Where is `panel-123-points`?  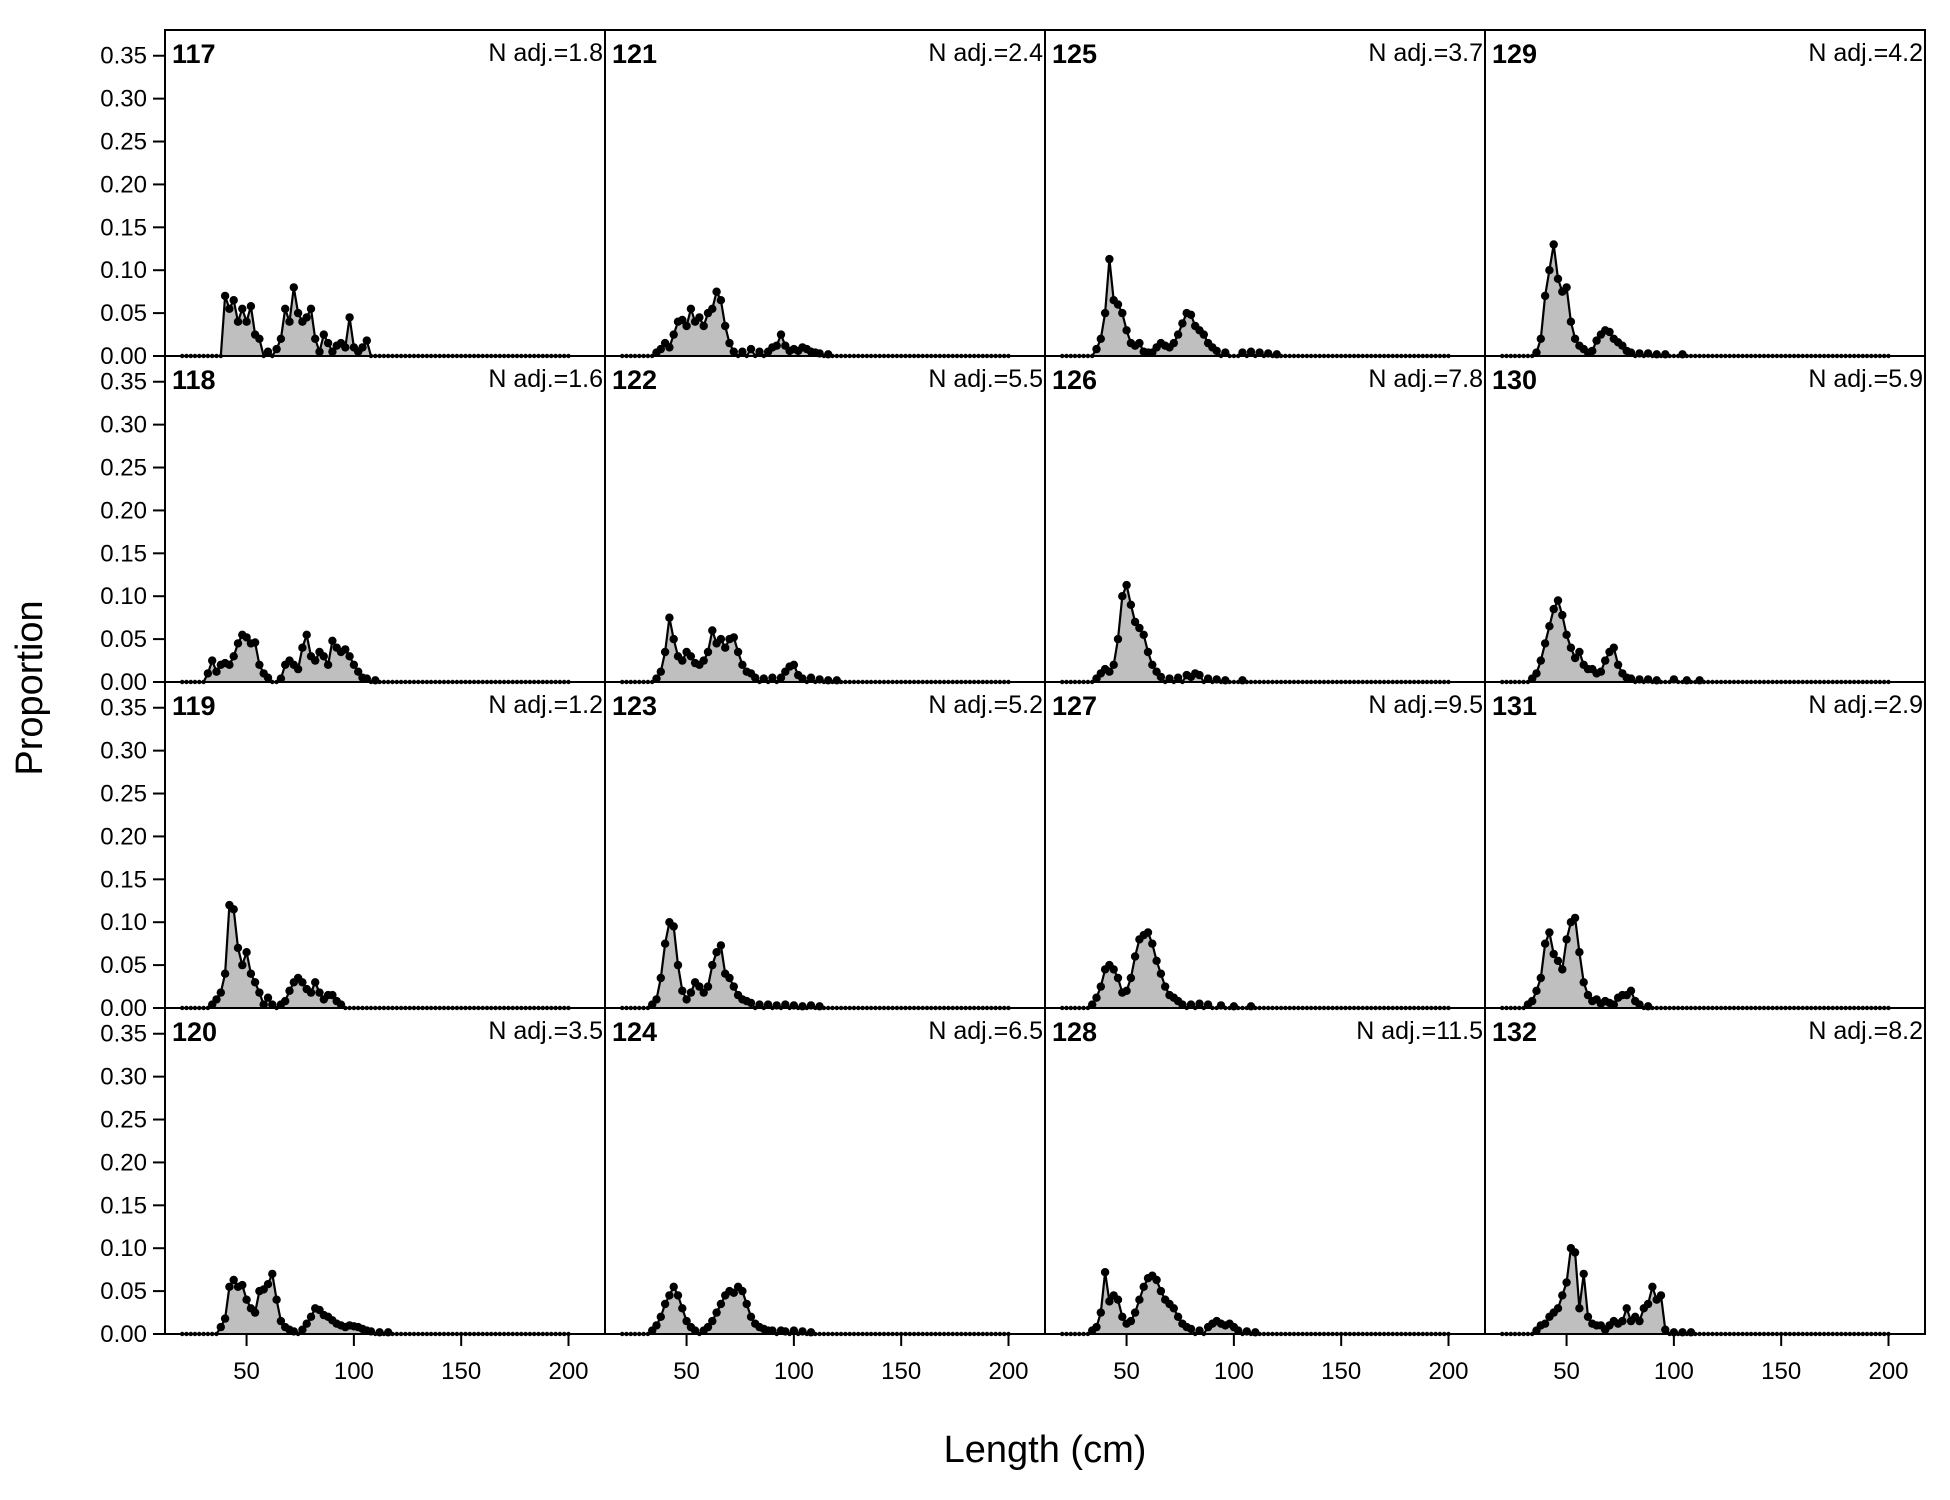 panel-123-points is located at coordinates (815, 964).